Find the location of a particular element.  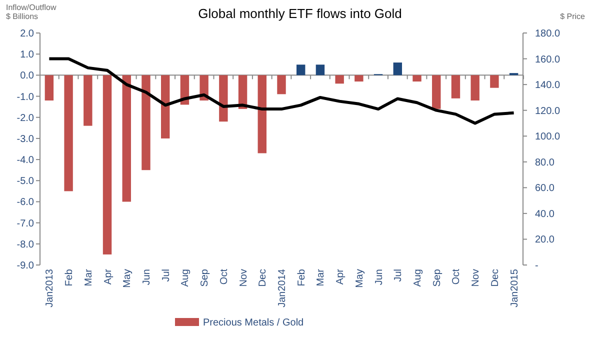

y-tick-label: -1.0 is located at coordinates (25, 97).